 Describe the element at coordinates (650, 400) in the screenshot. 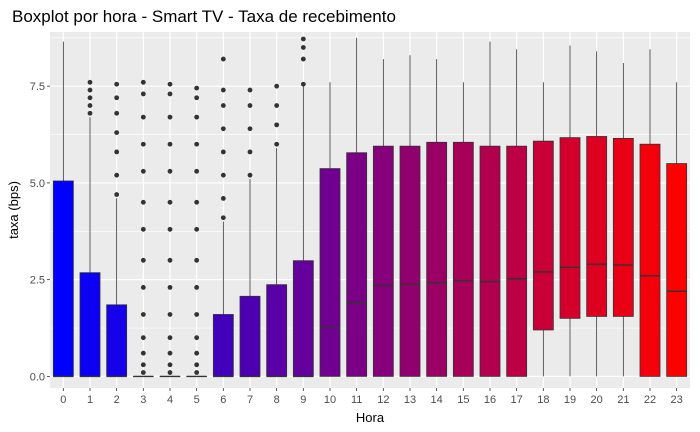

I see `x-tick-label: 22` at that location.